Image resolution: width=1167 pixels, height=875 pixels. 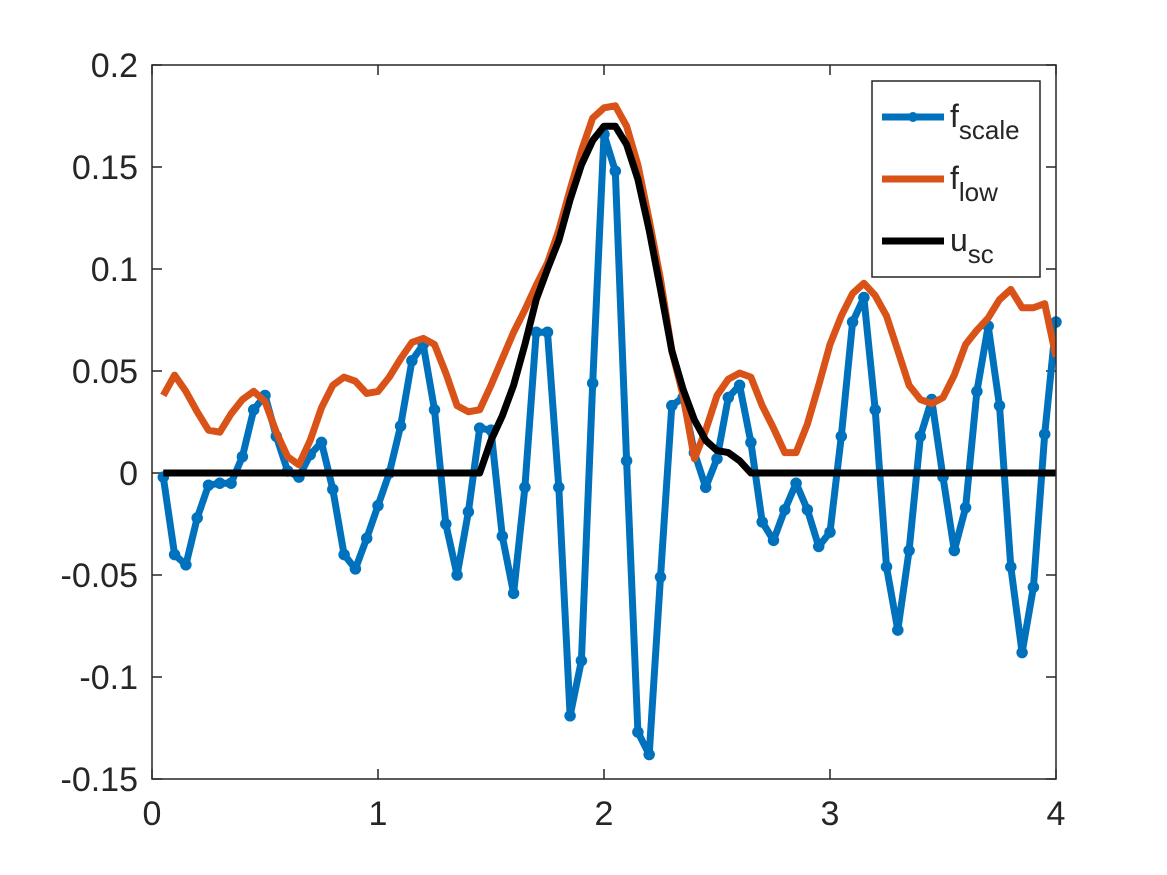 I want to click on y-tick-label: 0.15, so click(x=105, y=168).